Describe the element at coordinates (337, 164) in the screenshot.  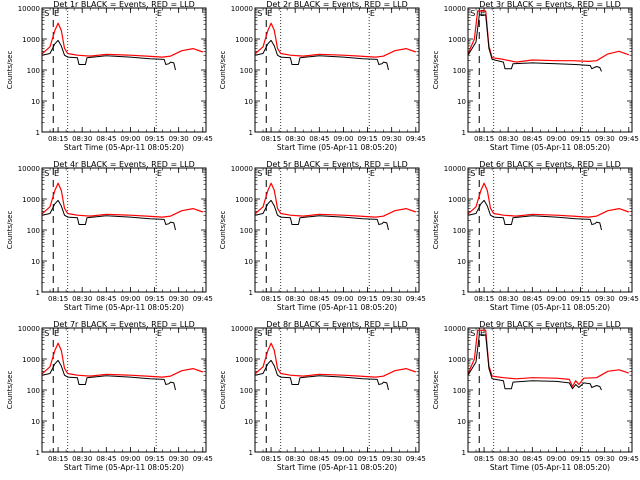
I see `panel-title: Det 5r BLACK = Events, RED = LLD` at that location.